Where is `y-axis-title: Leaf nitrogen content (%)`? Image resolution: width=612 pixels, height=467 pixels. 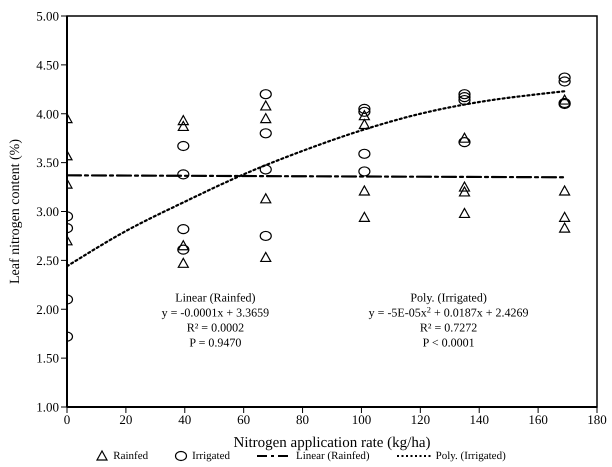 y-axis-title: Leaf nitrogen content (%) is located at coordinates (15, 211).